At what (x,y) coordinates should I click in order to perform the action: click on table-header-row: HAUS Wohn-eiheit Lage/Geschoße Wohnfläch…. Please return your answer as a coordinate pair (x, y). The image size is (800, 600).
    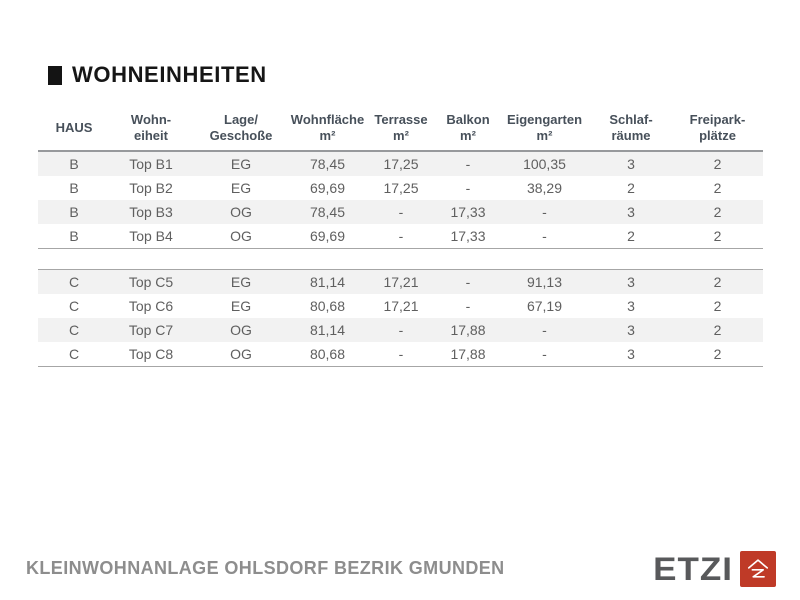
    Looking at the image, I should click on (400, 132).